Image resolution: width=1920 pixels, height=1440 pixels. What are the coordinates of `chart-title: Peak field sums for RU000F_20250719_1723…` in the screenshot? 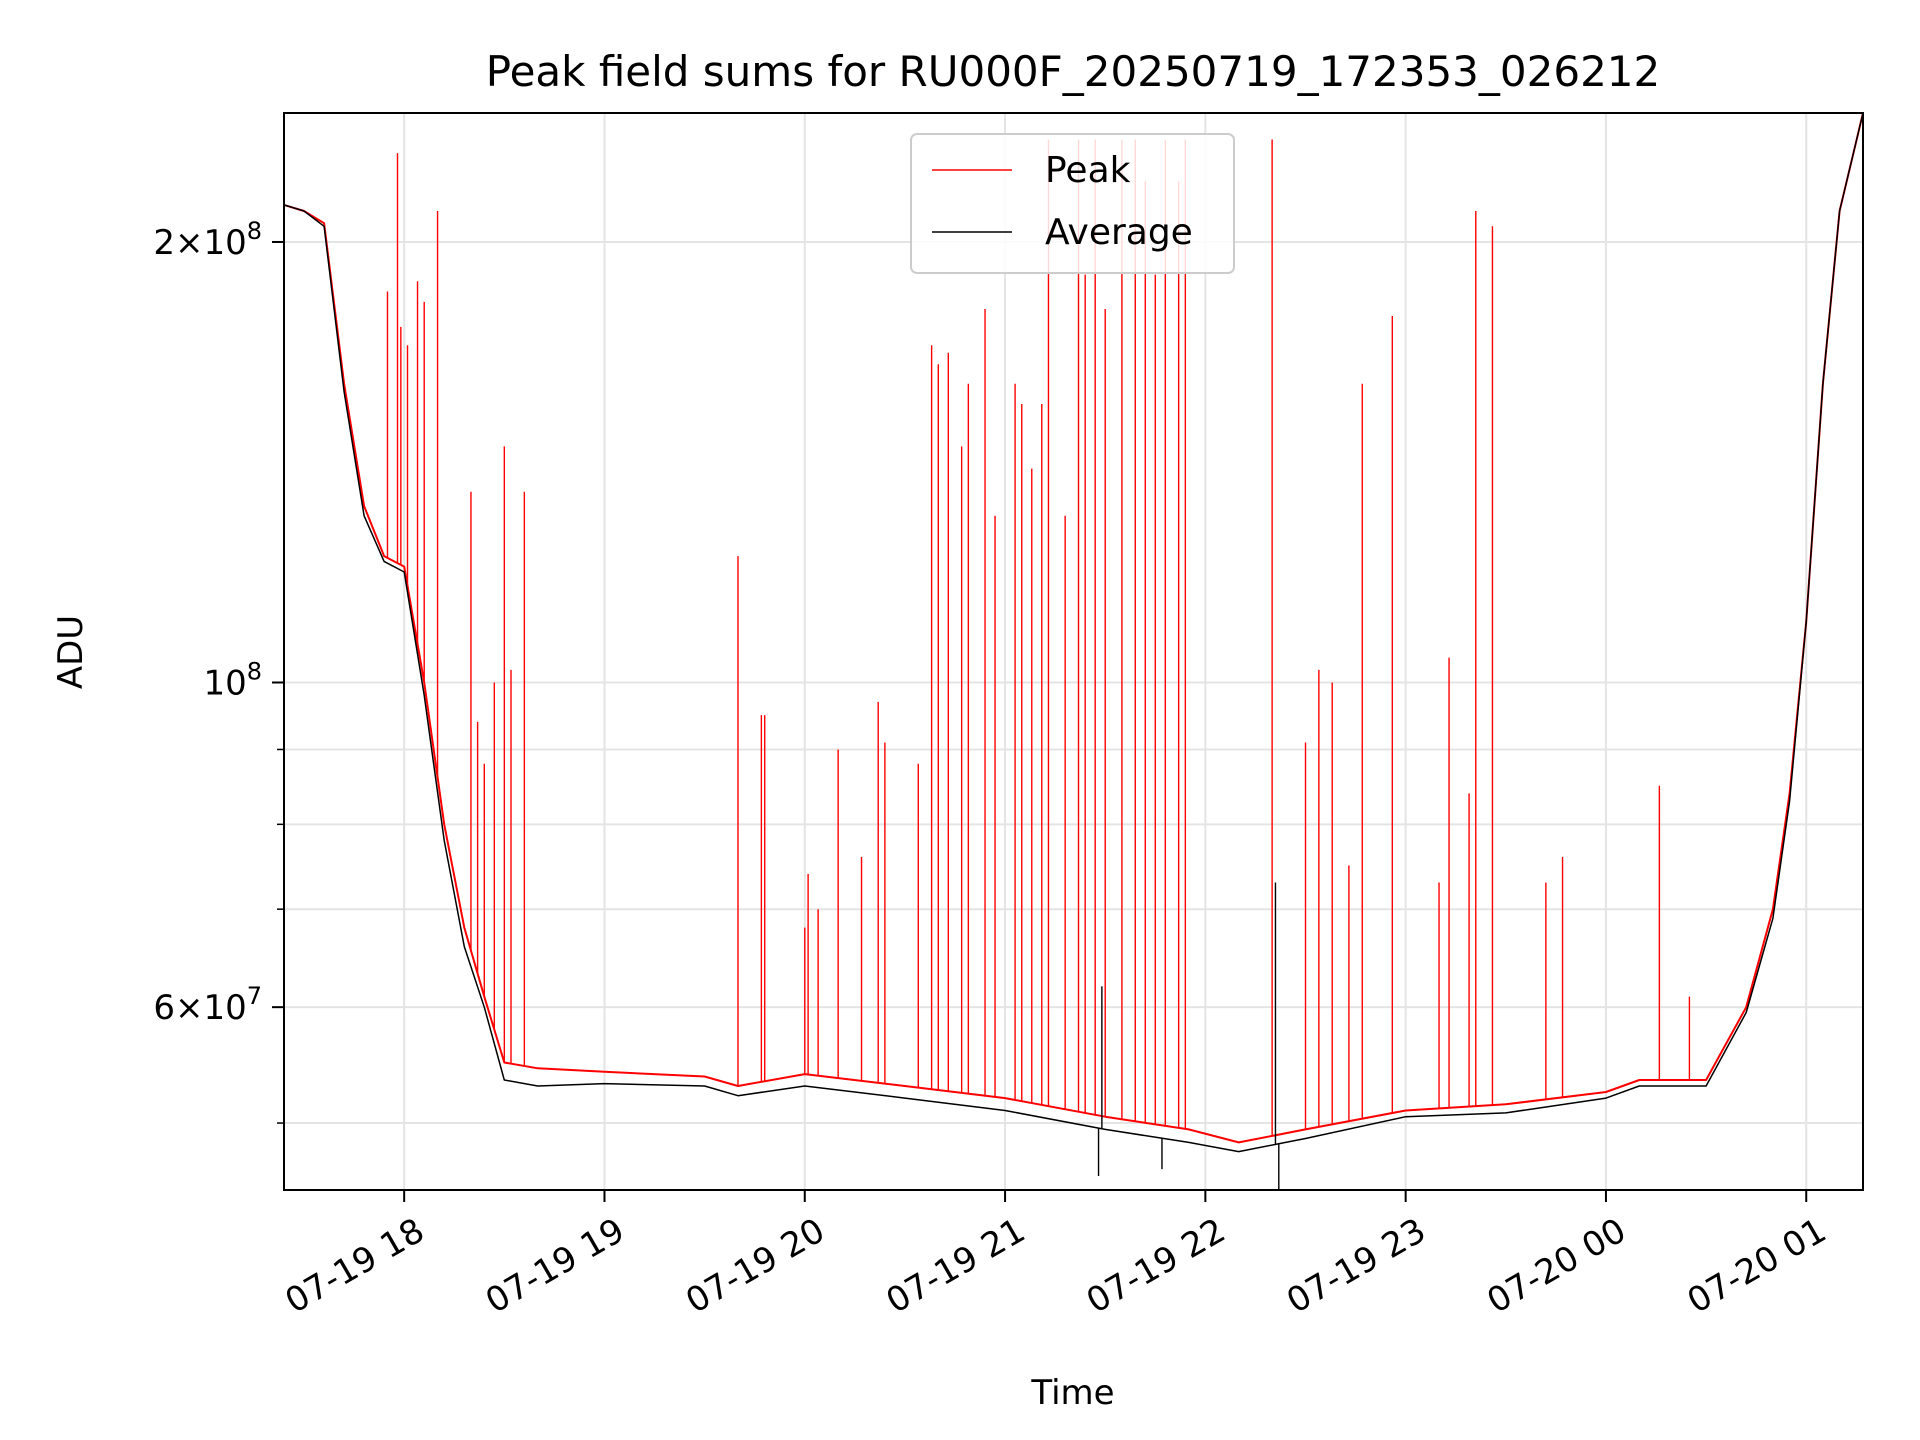 It's located at (1073, 71).